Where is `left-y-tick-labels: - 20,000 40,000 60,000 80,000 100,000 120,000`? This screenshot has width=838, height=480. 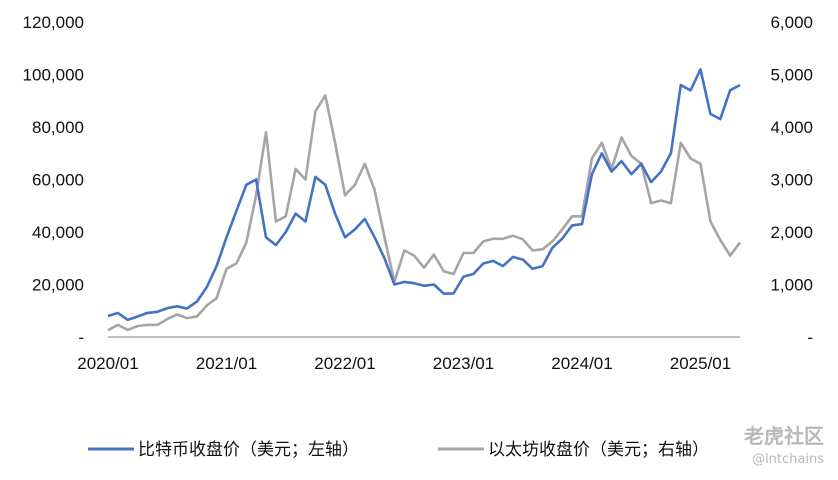
left-y-tick-labels: - 20,000 40,000 60,000 80,000 100,000 120,000 is located at coordinates (53, 180).